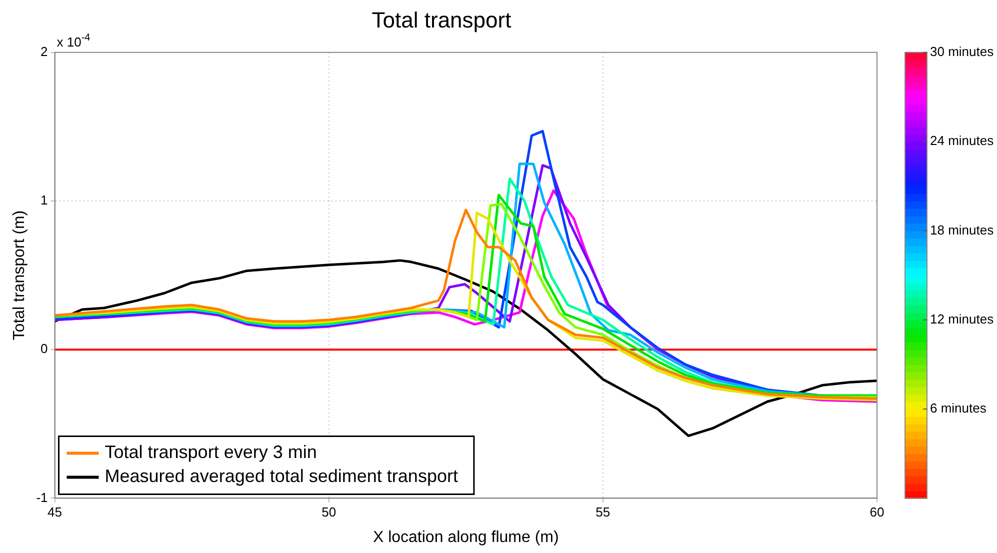 The width and height of the screenshot is (997, 553). What do you see at coordinates (44, 51) in the screenshot?
I see `y-tick-label: 2` at bounding box center [44, 51].